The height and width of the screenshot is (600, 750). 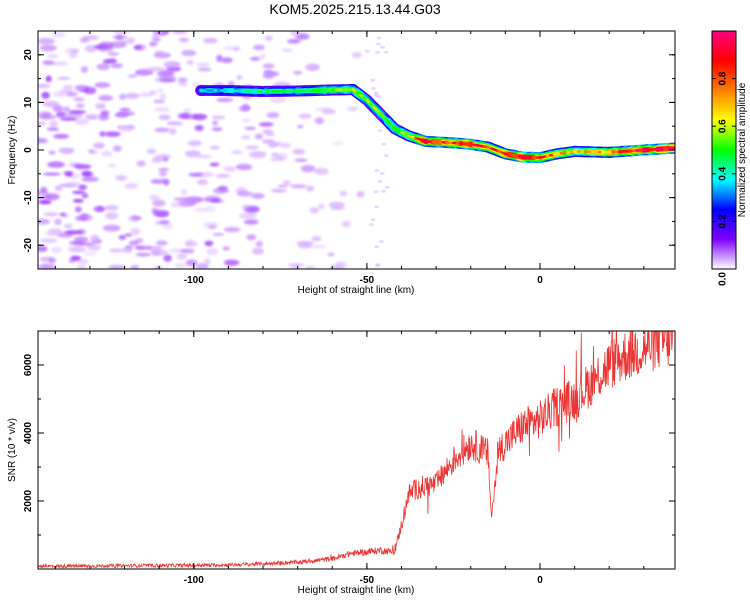 I want to click on spectrogram-y-tick-label: 20, so click(x=28, y=55).